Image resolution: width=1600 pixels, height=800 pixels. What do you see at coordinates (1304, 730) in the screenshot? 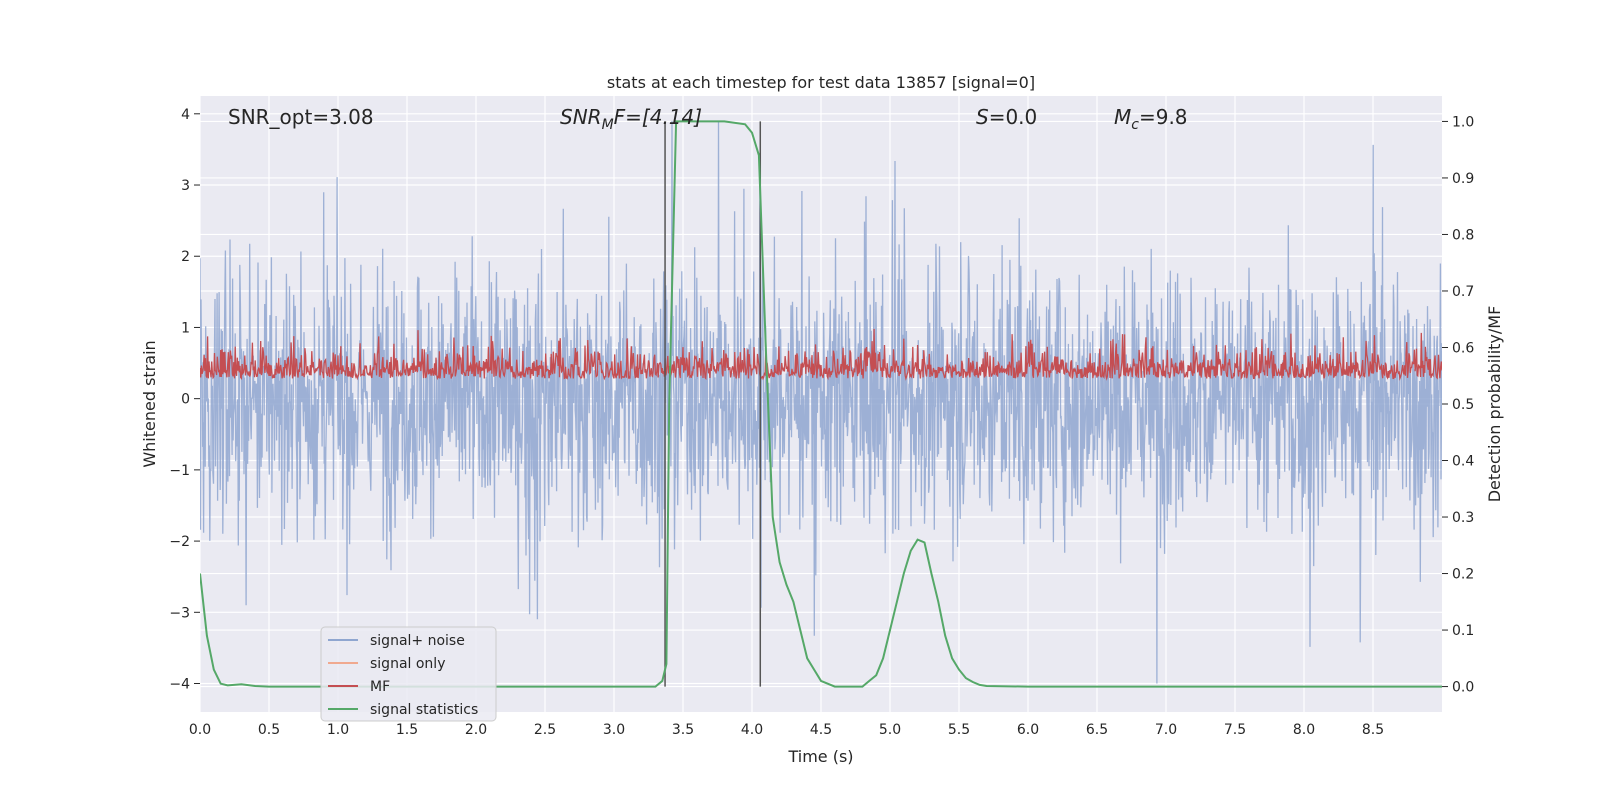
I see `x-tick-label: 8.0` at bounding box center [1304, 730].